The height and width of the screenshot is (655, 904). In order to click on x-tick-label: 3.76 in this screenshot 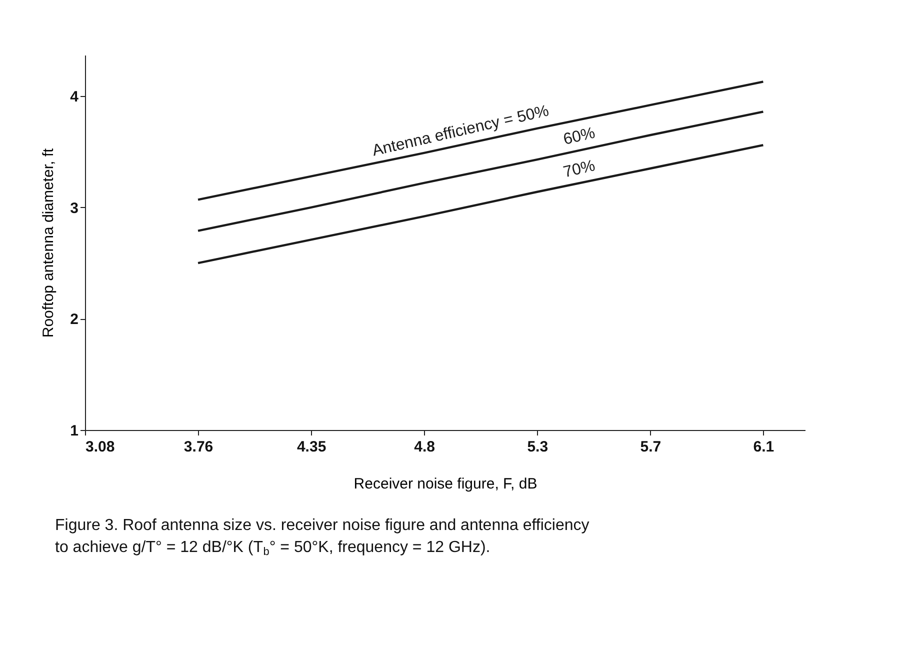, I will do `click(199, 447)`.